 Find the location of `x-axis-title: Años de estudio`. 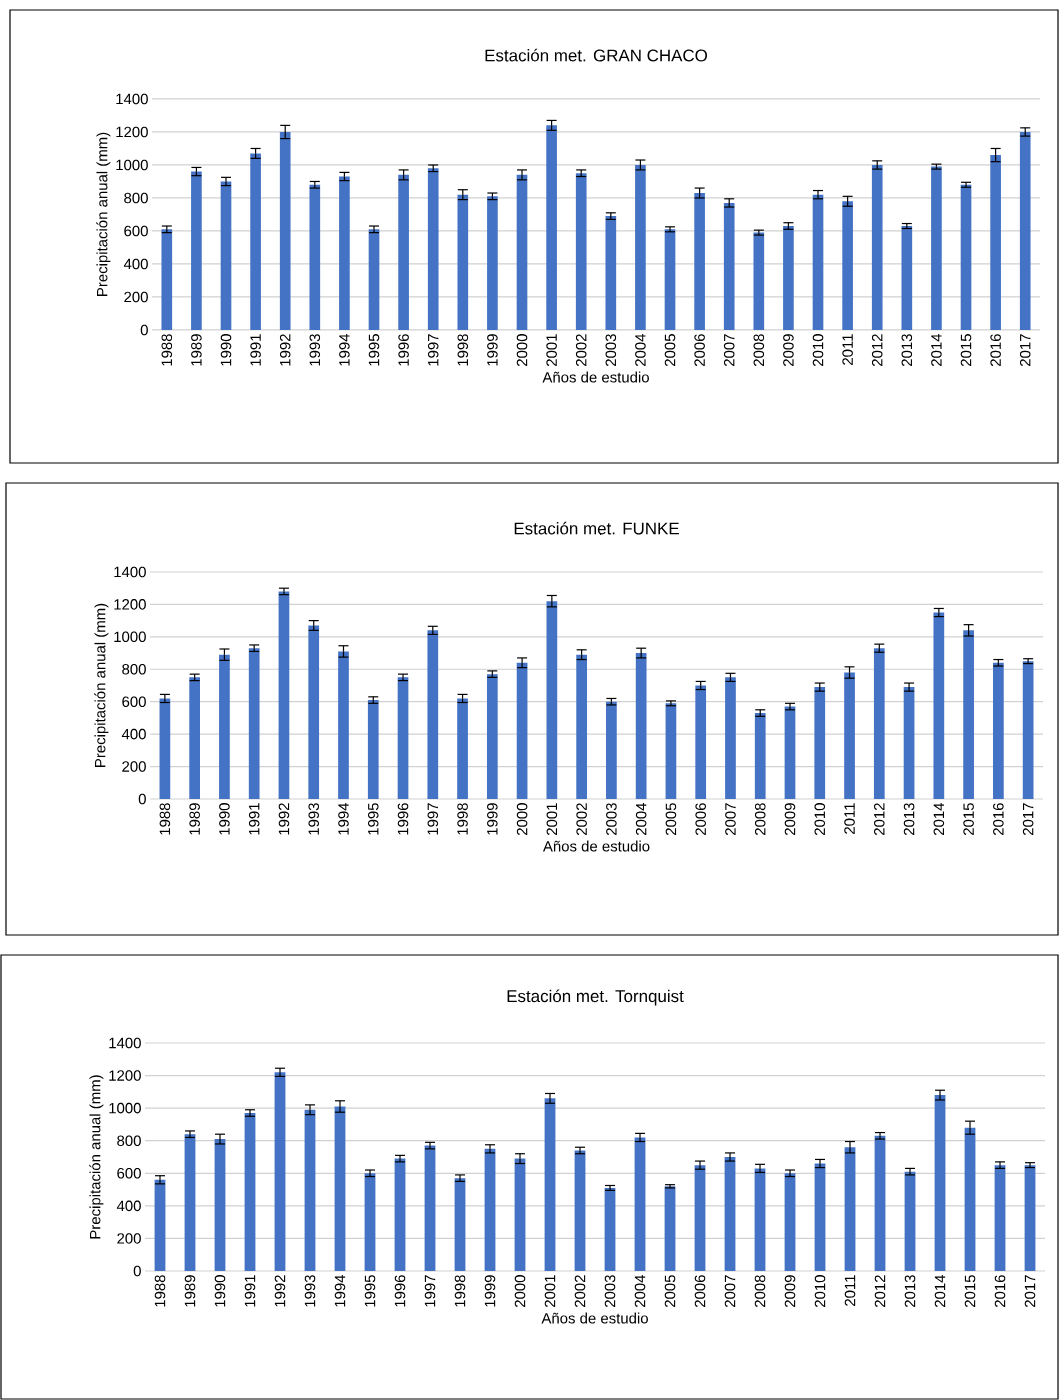

x-axis-title: Años de estudio is located at coordinates (596, 846).